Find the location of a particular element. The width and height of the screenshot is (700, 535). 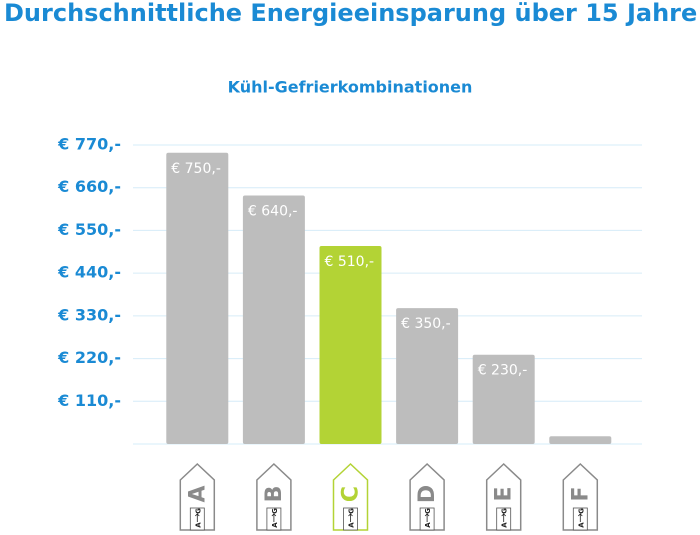

energy-label: F A G is located at coordinates (580, 496).